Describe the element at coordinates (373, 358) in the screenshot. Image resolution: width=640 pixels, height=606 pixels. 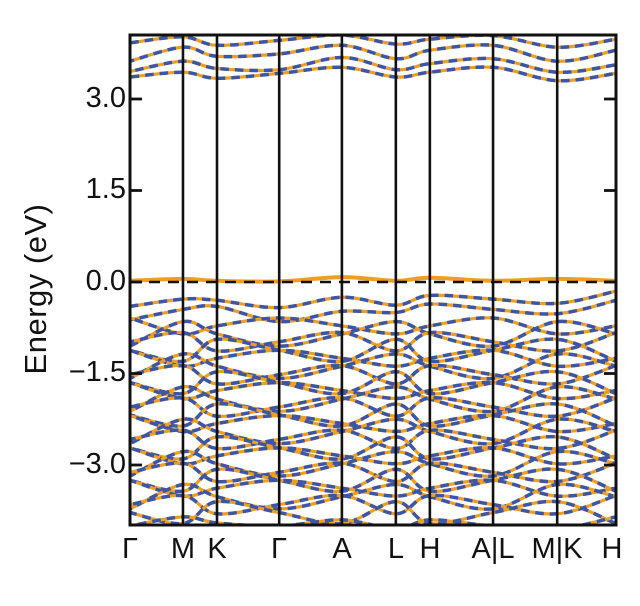
I see `valence-band-7-blue-dashed` at that location.